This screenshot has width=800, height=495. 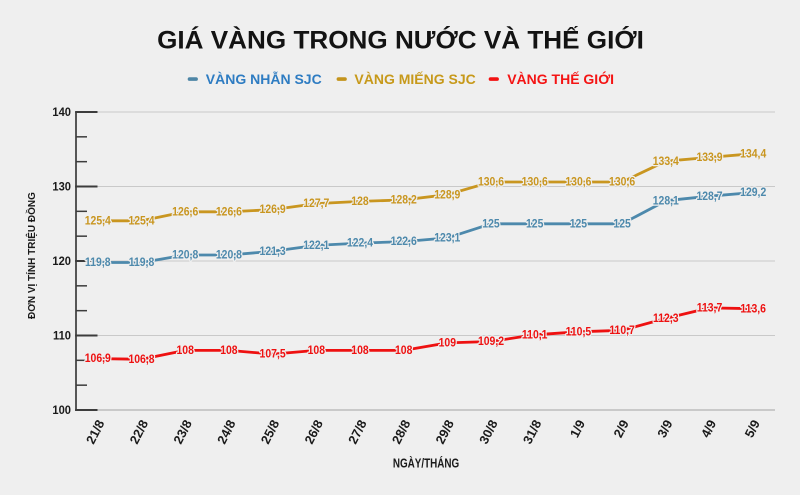 What do you see at coordinates (535, 335) in the screenshot?
I see `svg-text: 110,1` at bounding box center [535, 335].